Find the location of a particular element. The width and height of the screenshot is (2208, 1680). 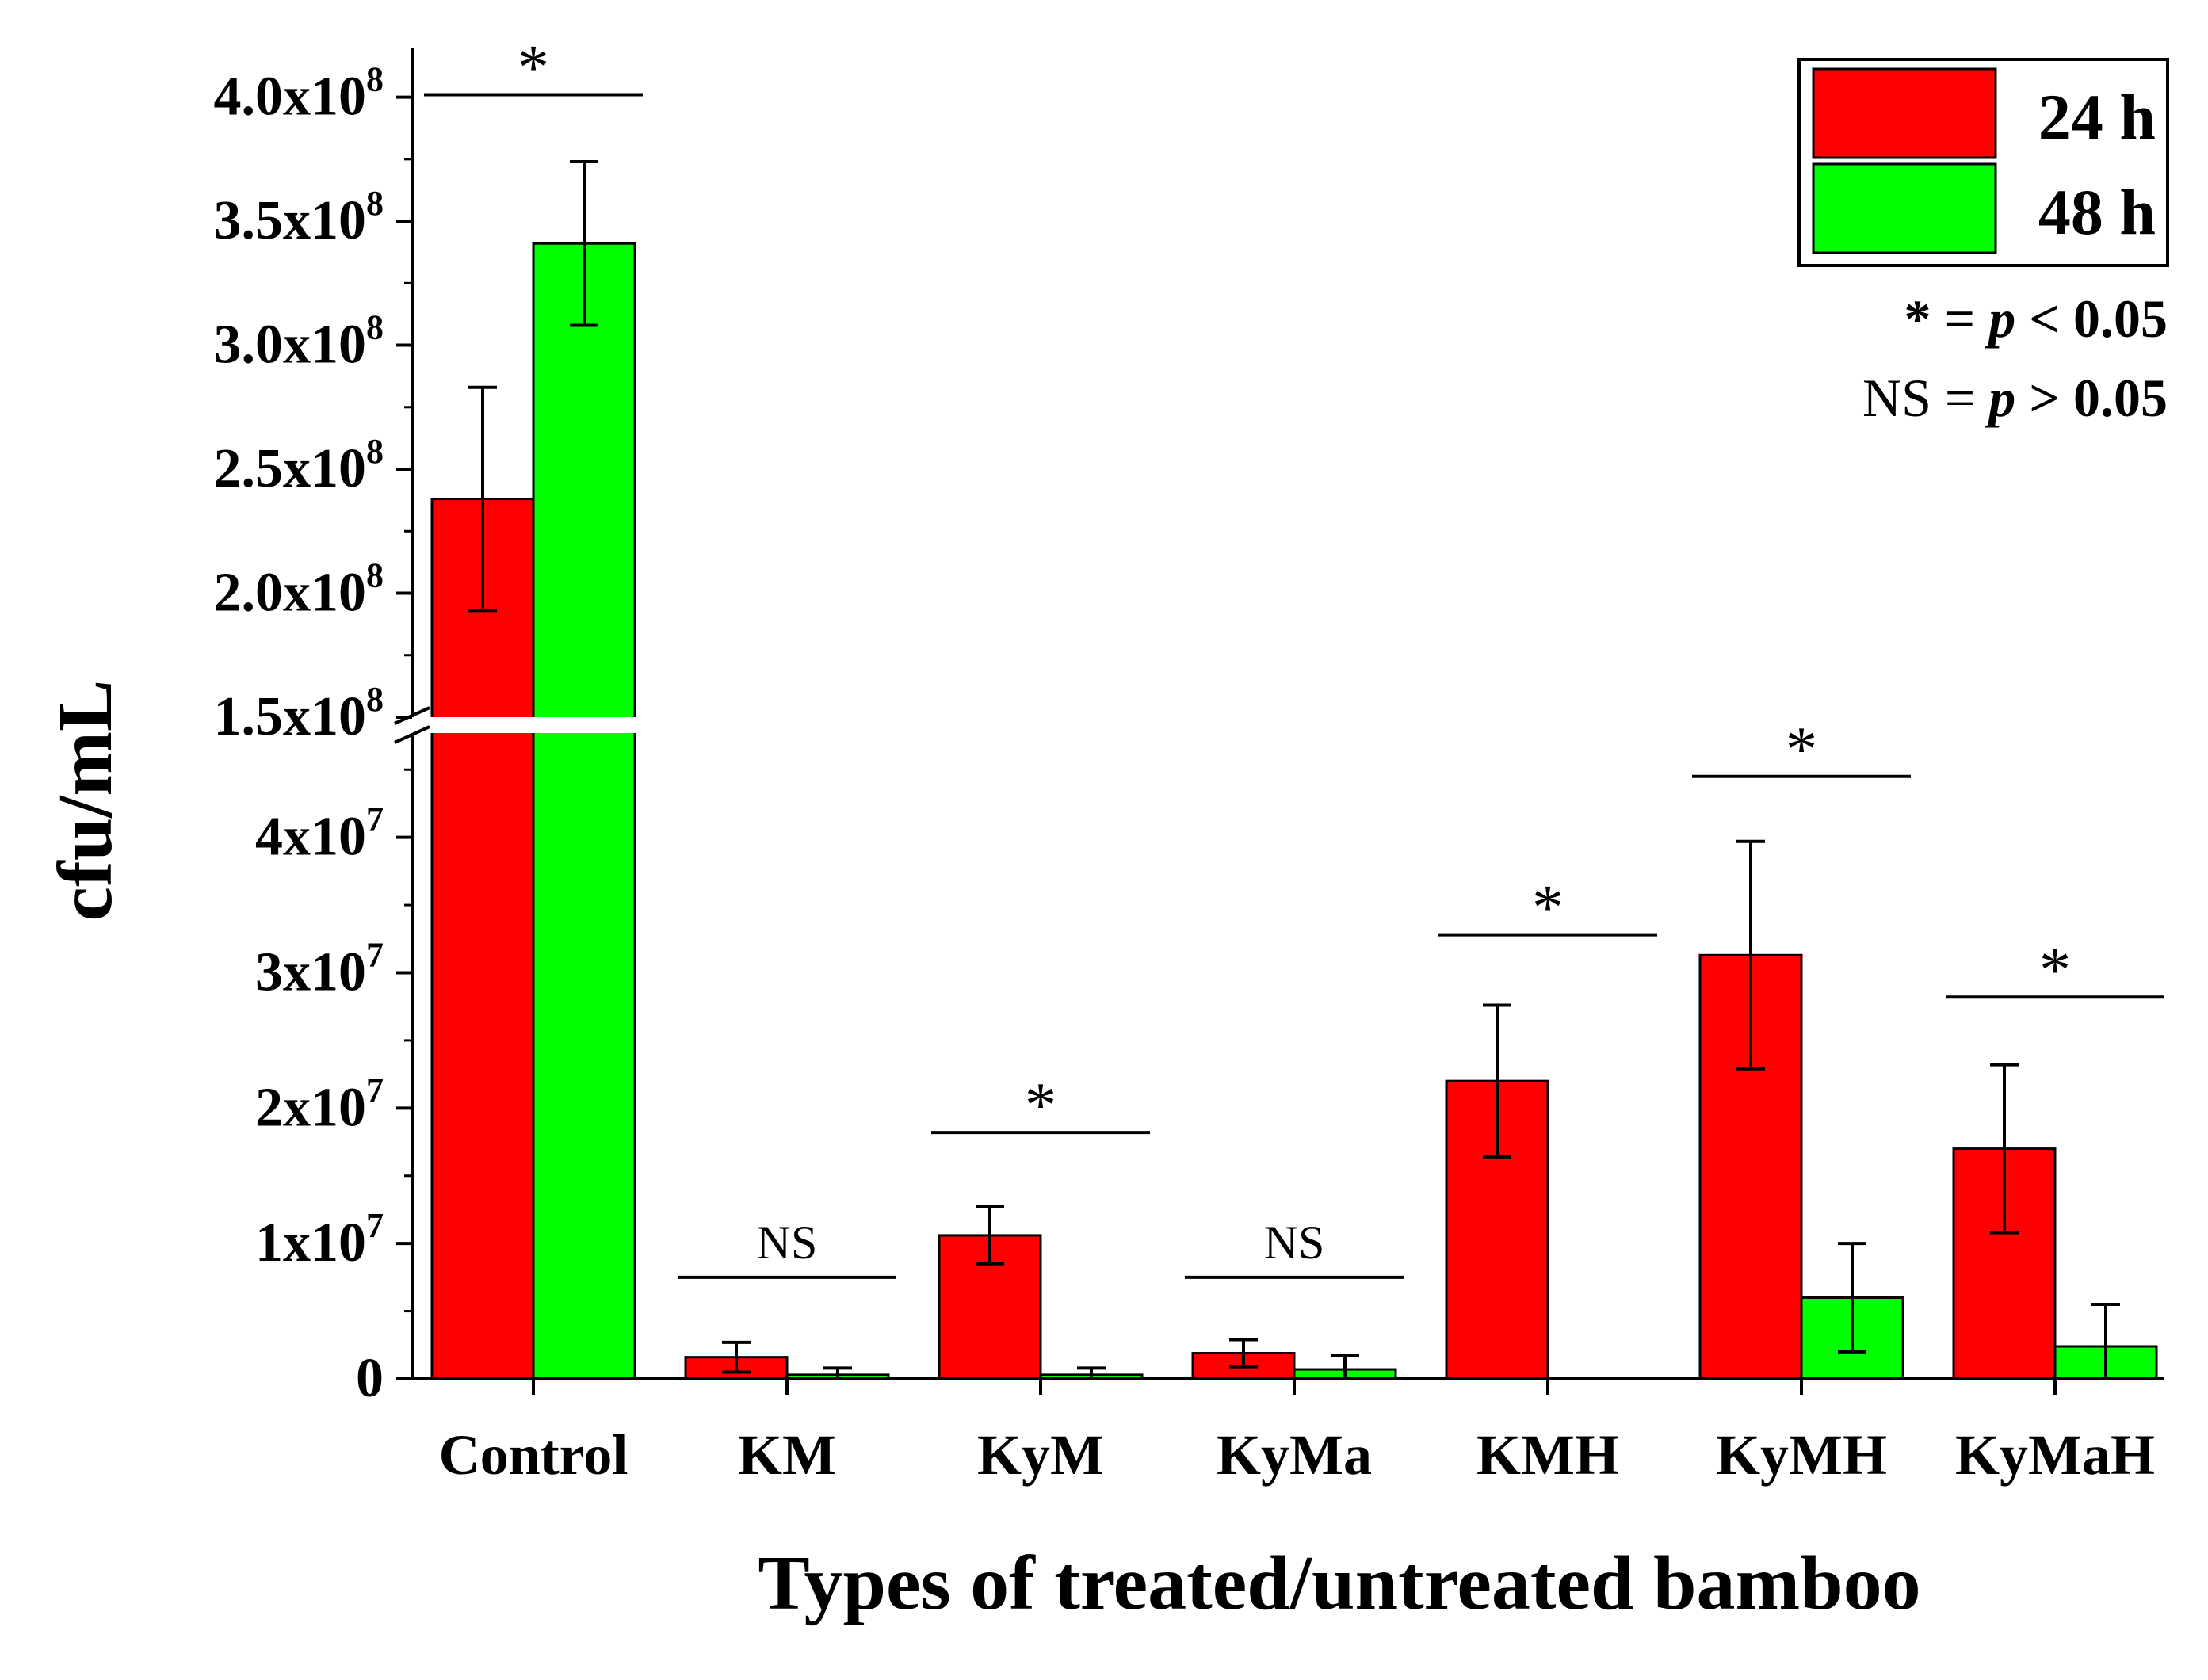

x-tick-label-kmh: KMH is located at coordinates (1547, 1455).